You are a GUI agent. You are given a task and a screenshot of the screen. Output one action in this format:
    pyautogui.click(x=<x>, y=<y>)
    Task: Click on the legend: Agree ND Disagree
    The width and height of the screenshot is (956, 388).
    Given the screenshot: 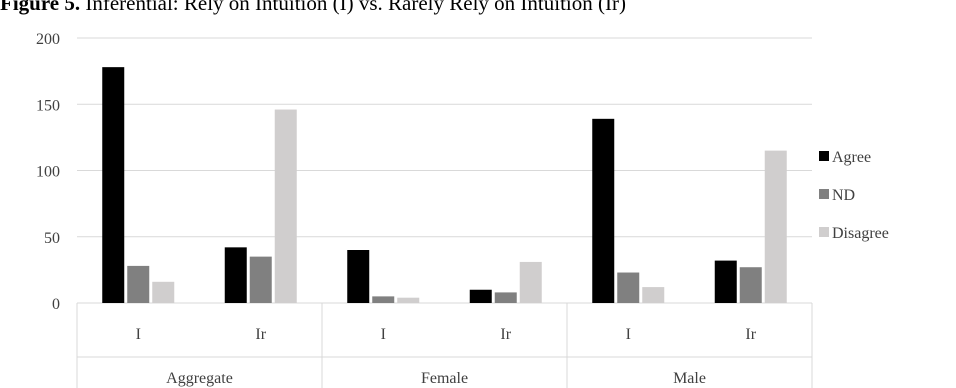 What is the action you would take?
    pyautogui.click(x=854, y=195)
    